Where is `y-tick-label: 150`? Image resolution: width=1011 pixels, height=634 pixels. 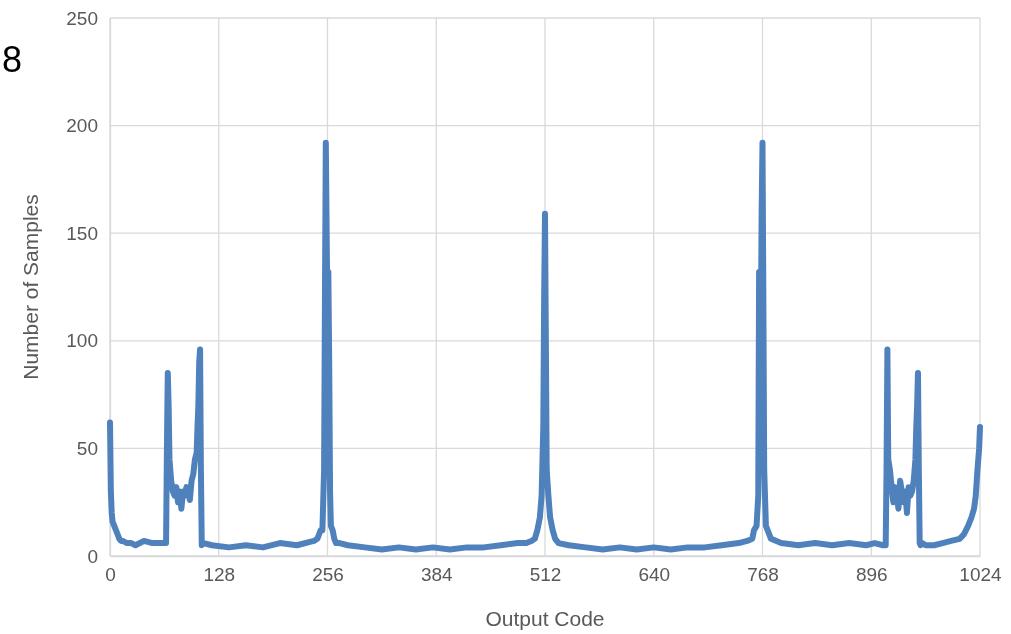 y-tick-label: 150 is located at coordinates (82, 233).